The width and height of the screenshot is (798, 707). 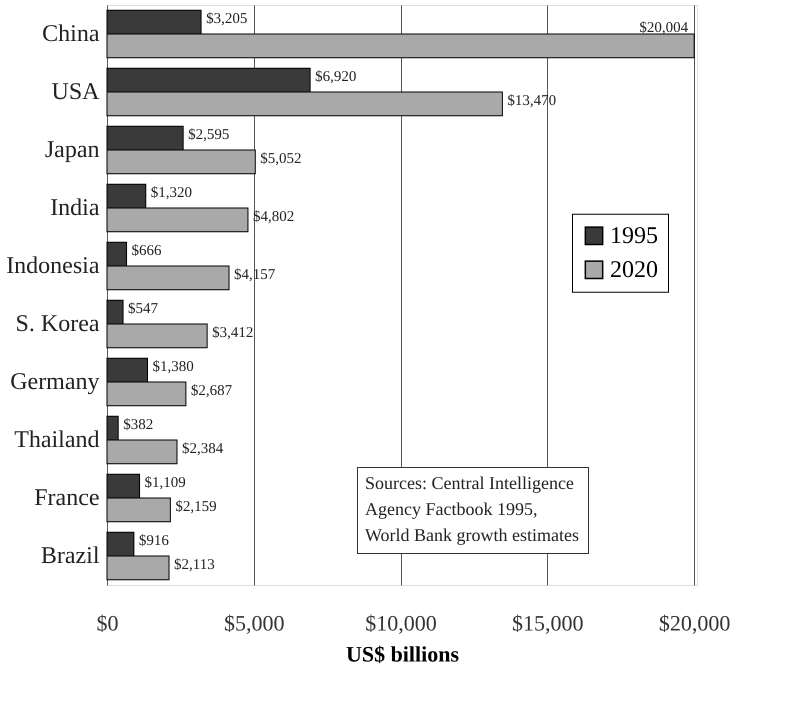 I want to click on data-label: $547, so click(x=143, y=309).